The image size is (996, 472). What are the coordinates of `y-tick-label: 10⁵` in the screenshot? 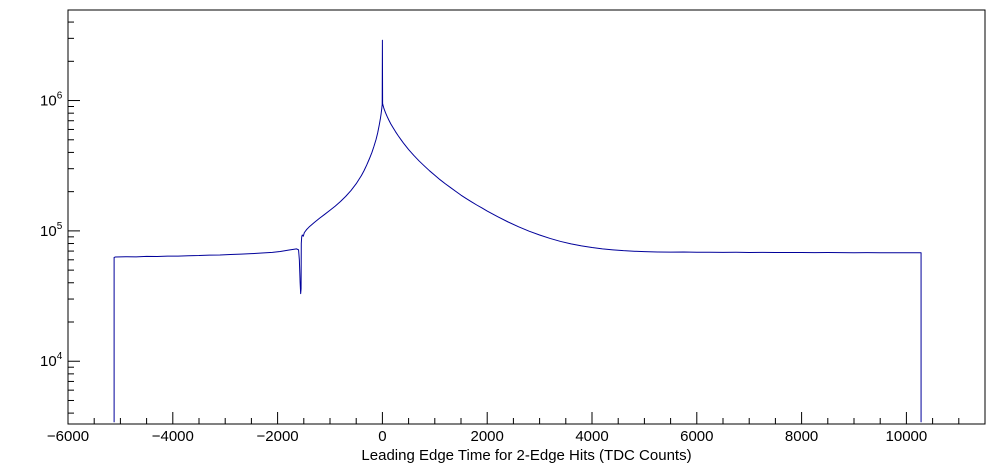 It's located at (51, 230).